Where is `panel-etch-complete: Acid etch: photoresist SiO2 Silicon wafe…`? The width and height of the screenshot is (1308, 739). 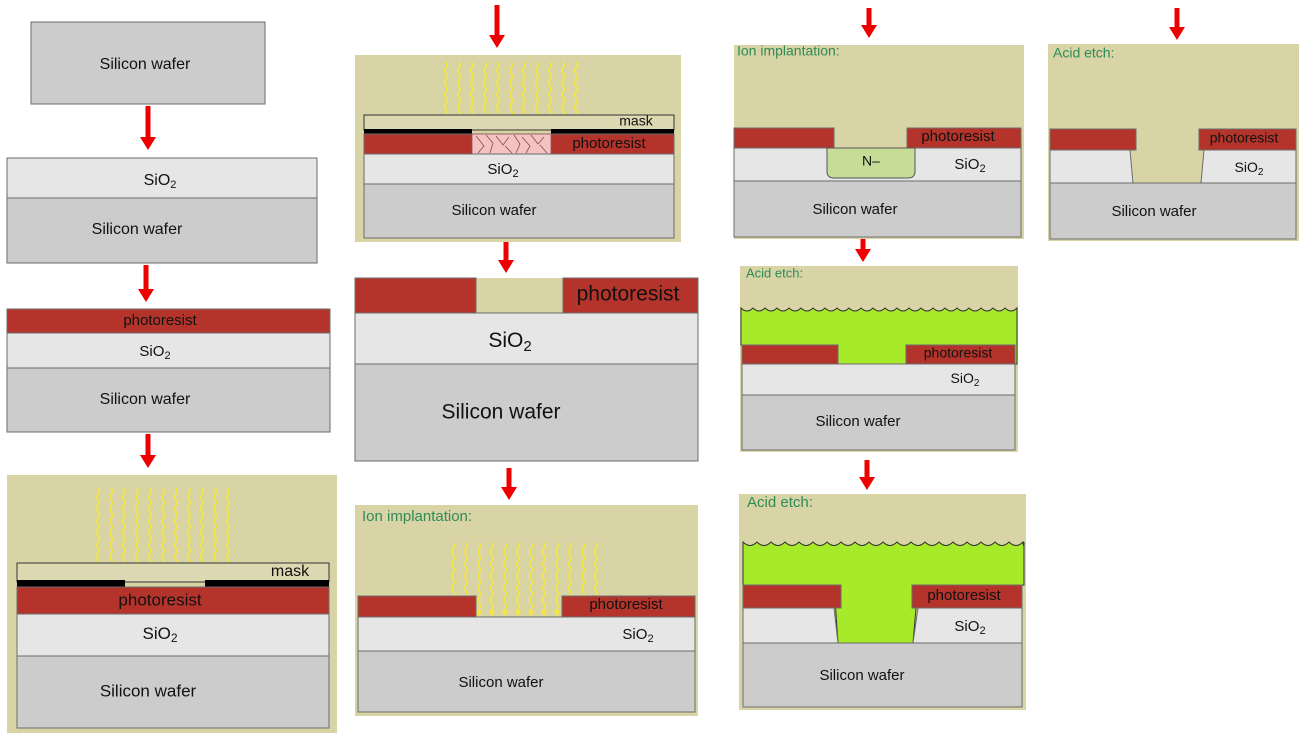 panel-etch-complete: Acid etch: photoresist SiO2 Silicon wafe… is located at coordinates (1173, 142).